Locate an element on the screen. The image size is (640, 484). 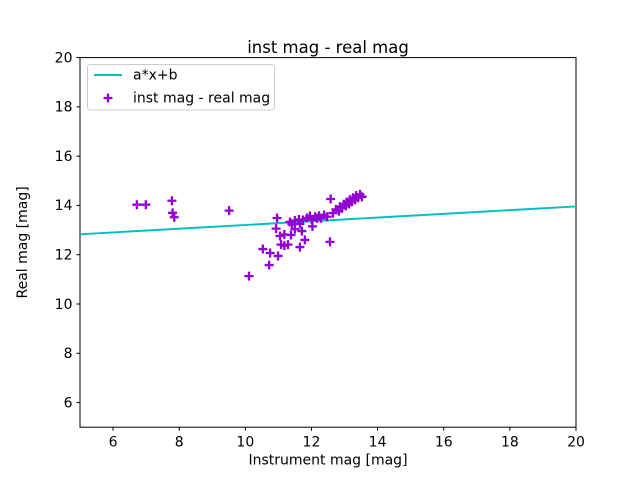
y-tick-label: 12 is located at coordinates (64, 256).